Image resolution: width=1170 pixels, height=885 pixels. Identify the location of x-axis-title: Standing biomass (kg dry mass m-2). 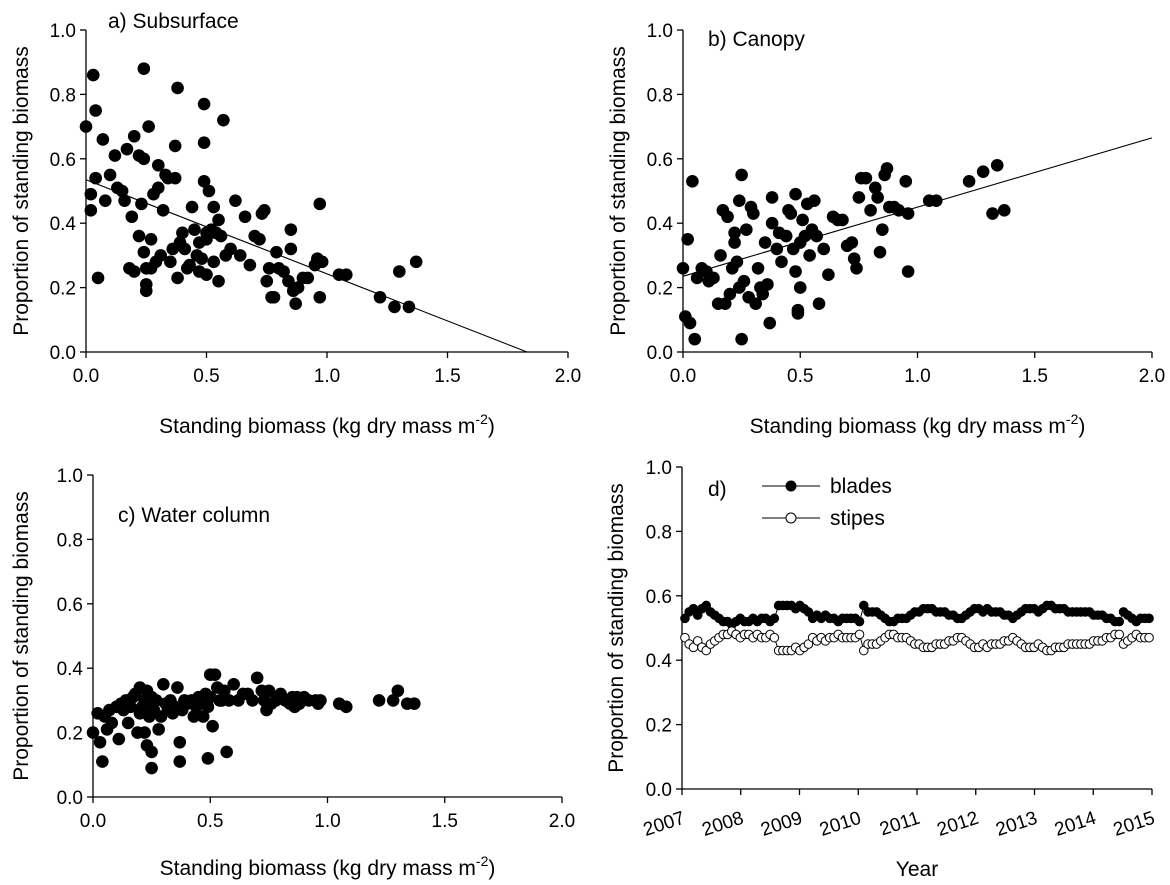
(918, 424).